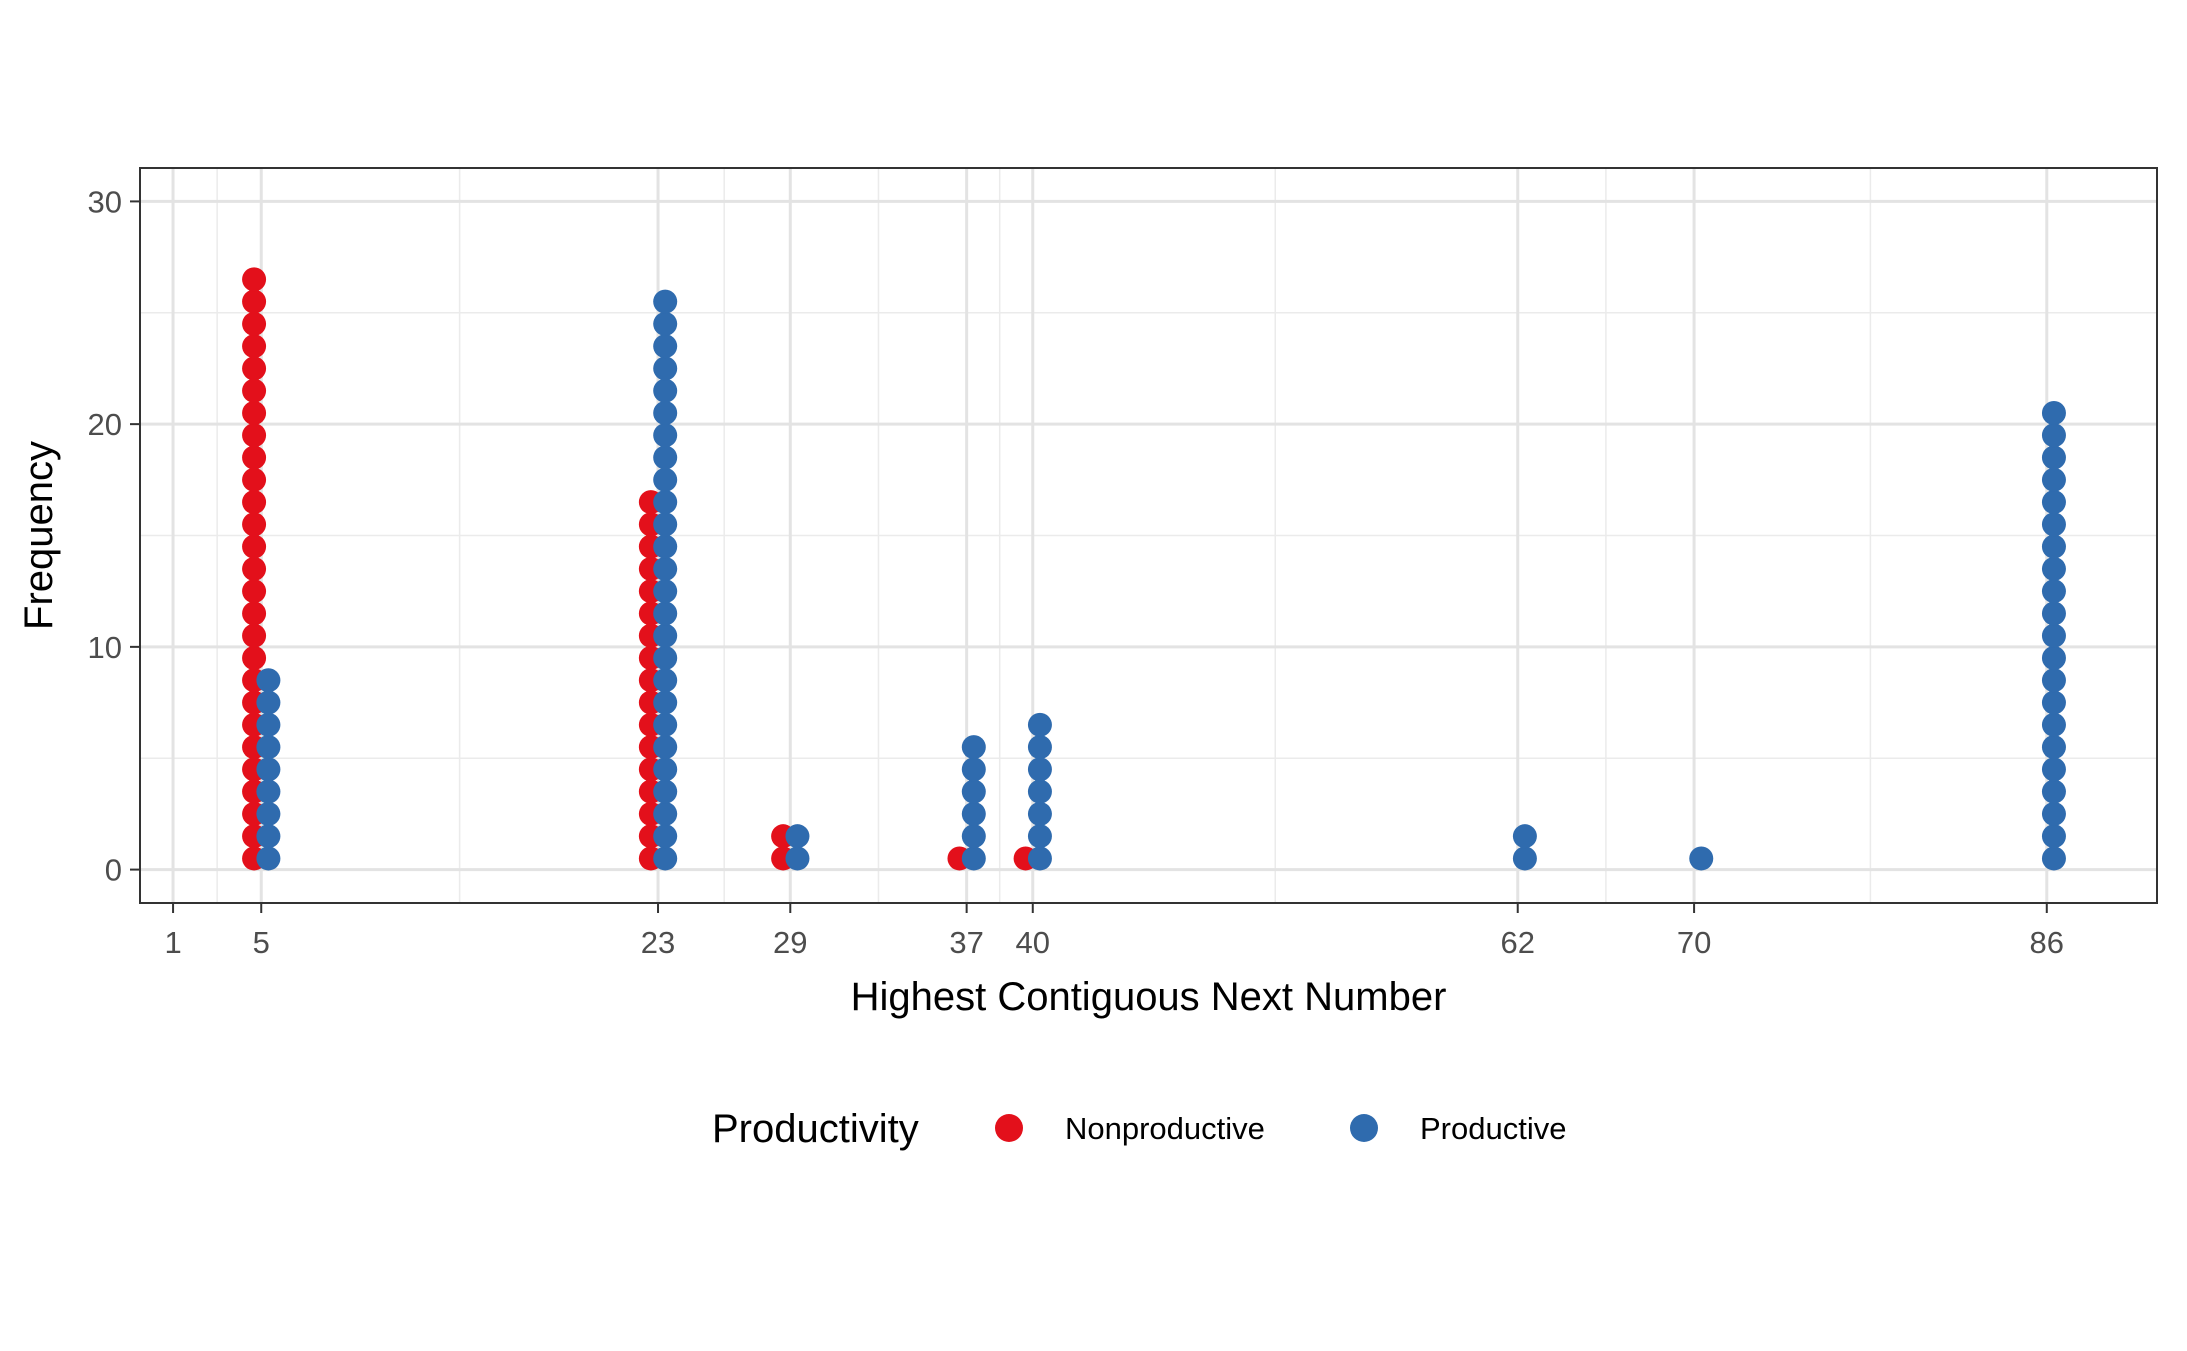 The width and height of the screenshot is (2187, 1351). Describe the element at coordinates (1517, 942) in the screenshot. I see `x-tick-label: 62` at that location.